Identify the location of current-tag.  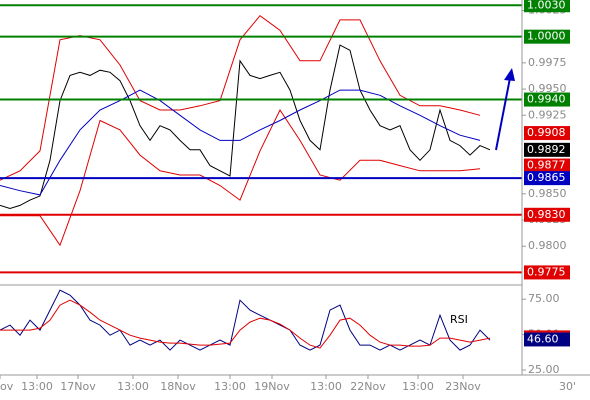
(547, 339).